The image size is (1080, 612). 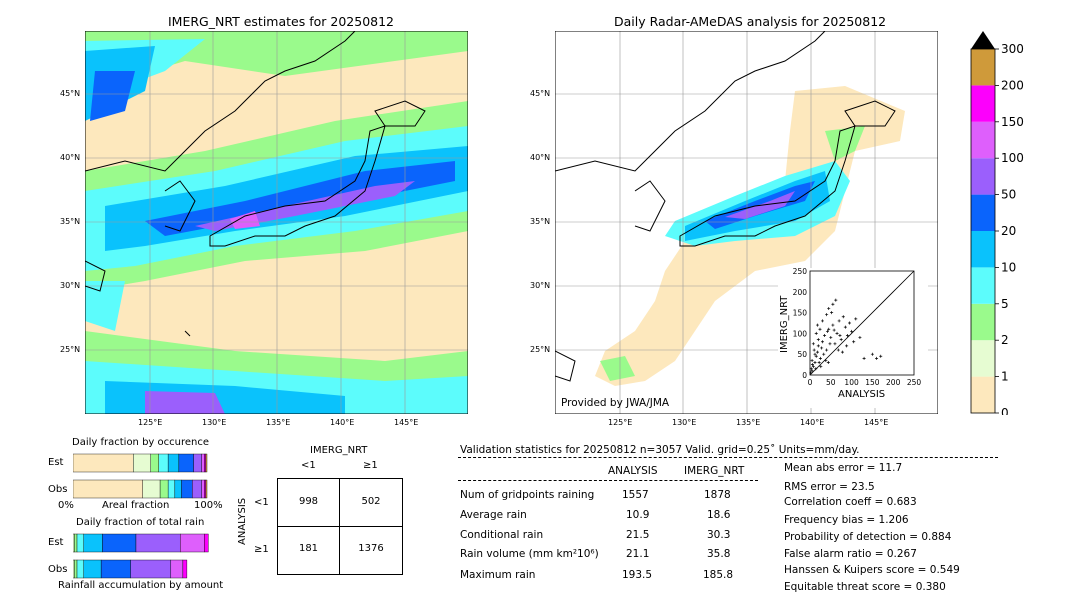 What do you see at coordinates (70, 221) in the screenshot?
I see `left-lat-label: 35°N` at bounding box center [70, 221].